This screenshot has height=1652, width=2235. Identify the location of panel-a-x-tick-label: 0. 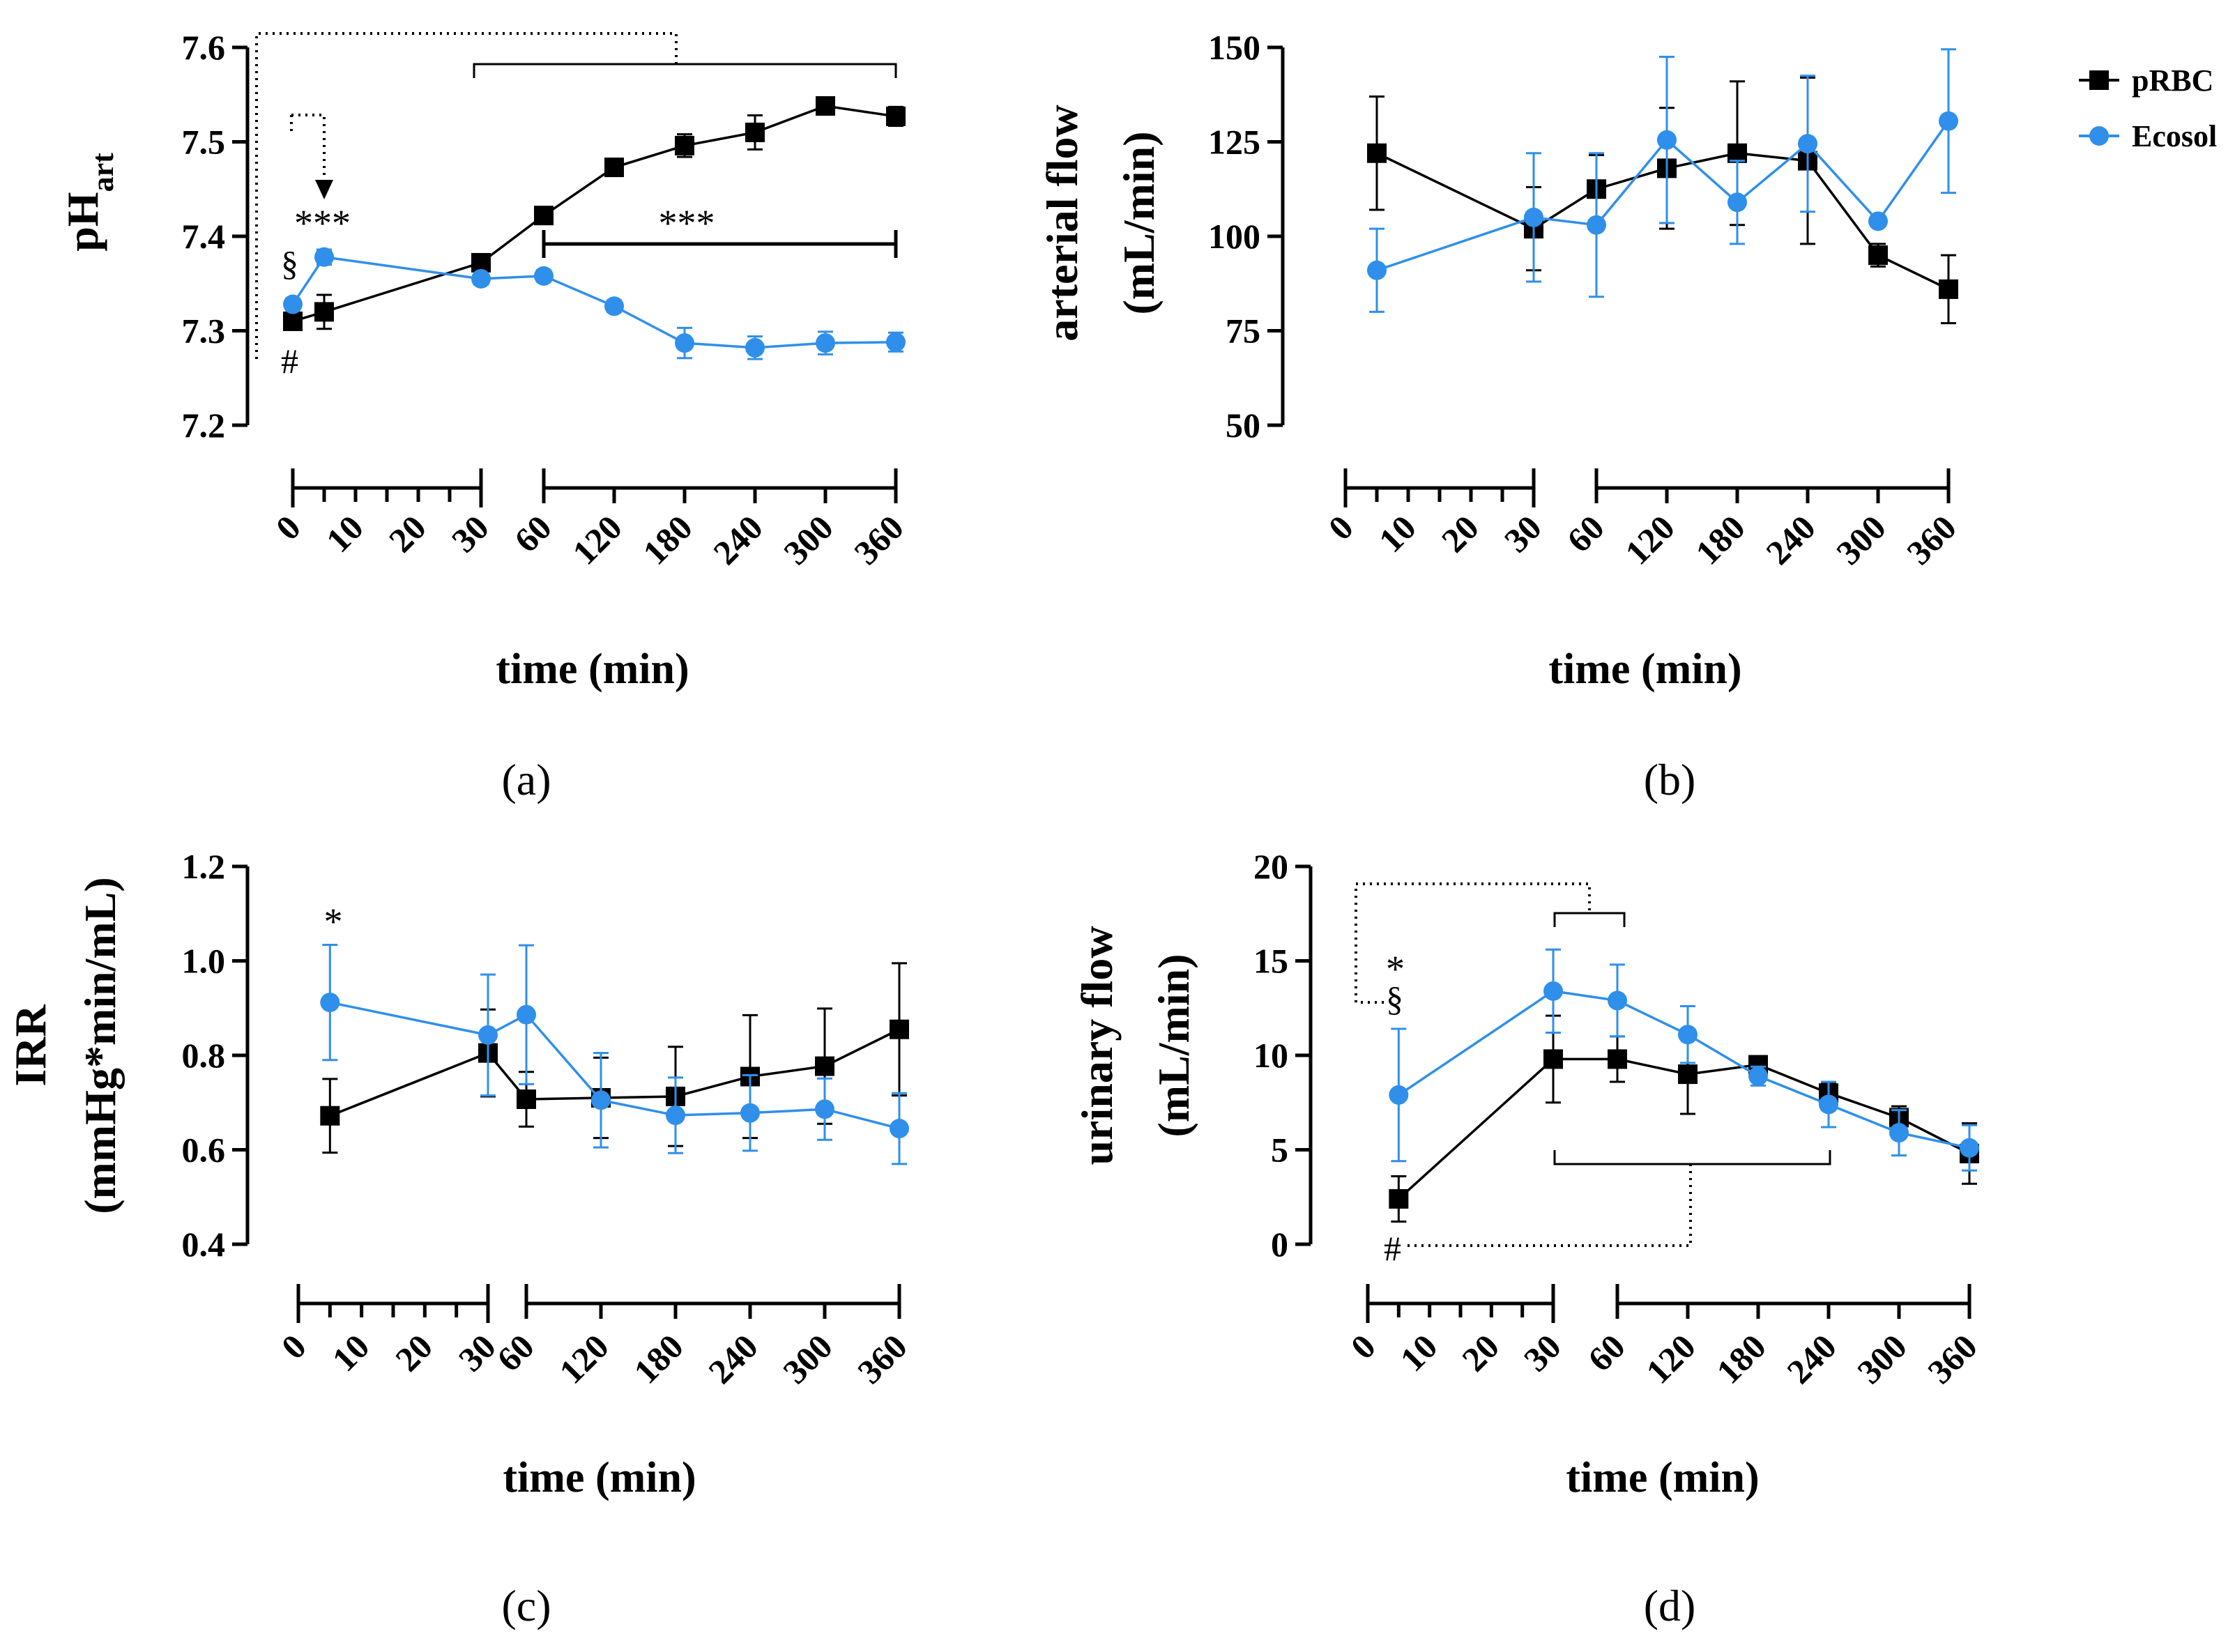
(288, 527).